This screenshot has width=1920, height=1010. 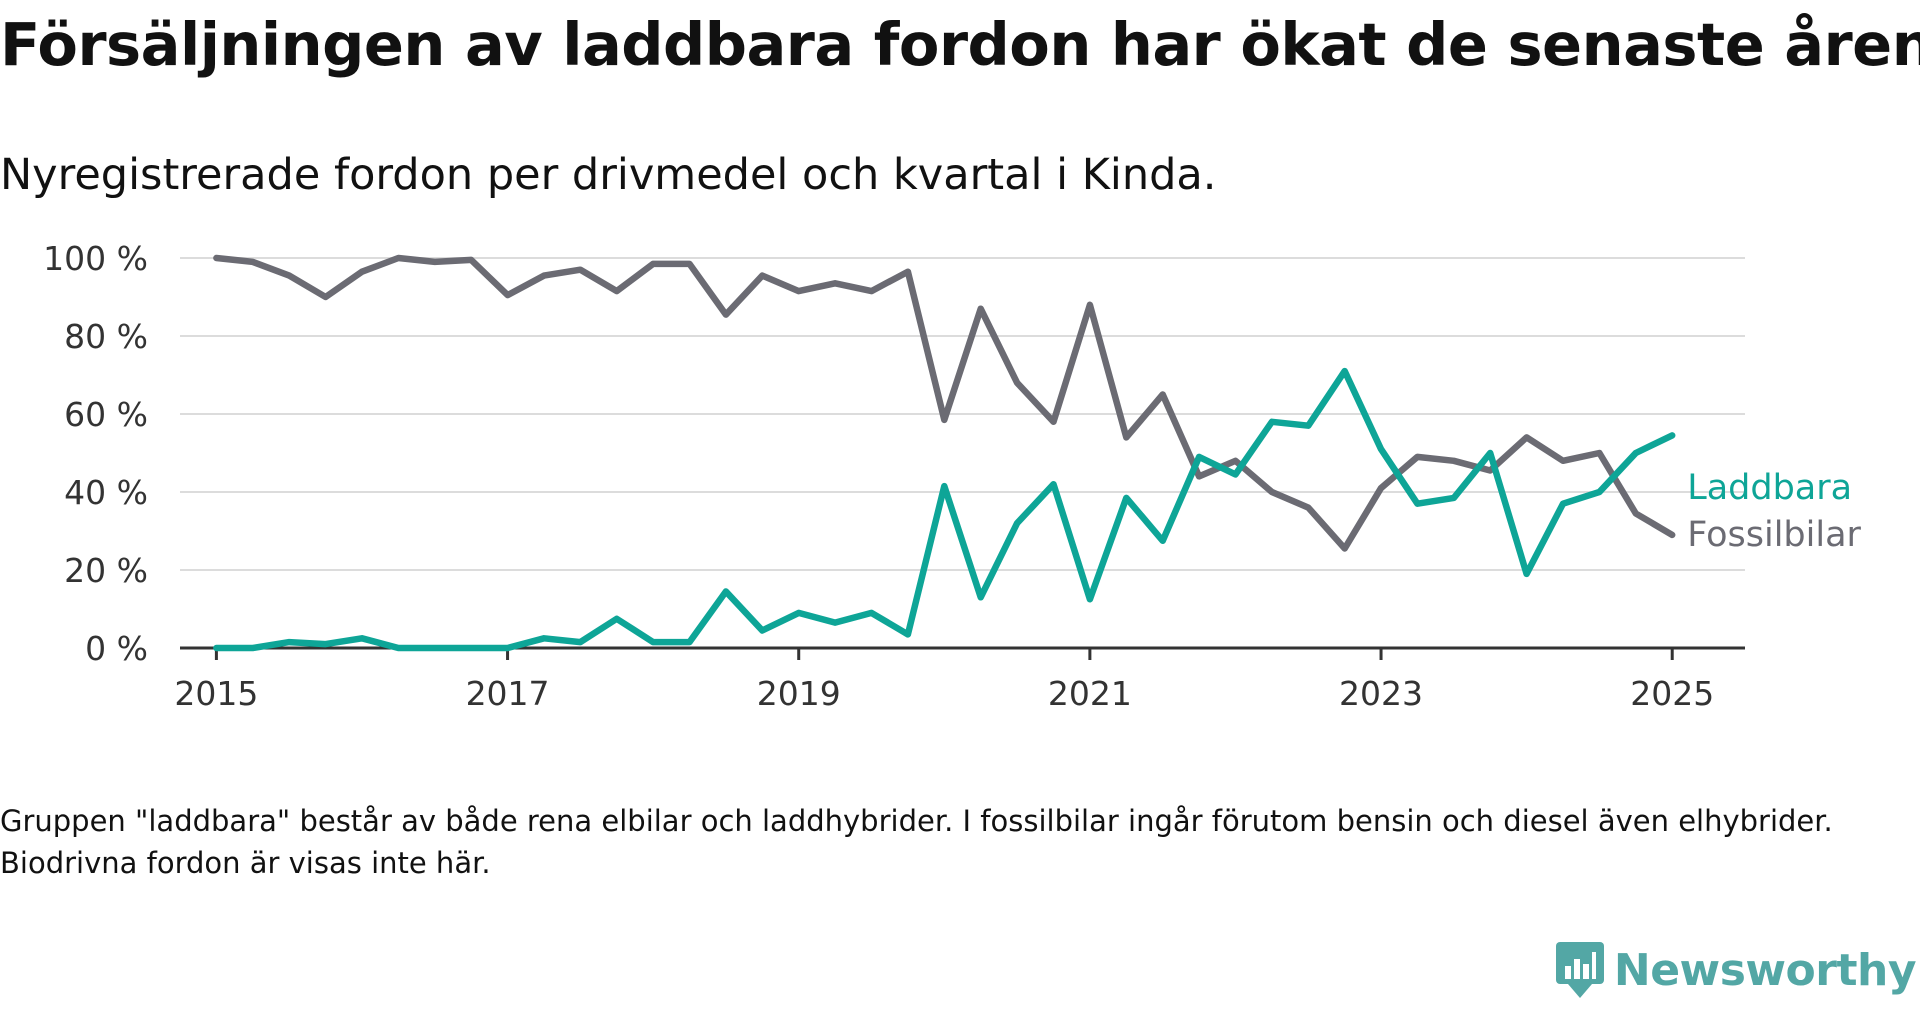 I want to click on y-axis-ticks: 0 % 20 % 40 % 60 % 80 % 100 %, so click(x=95, y=453).